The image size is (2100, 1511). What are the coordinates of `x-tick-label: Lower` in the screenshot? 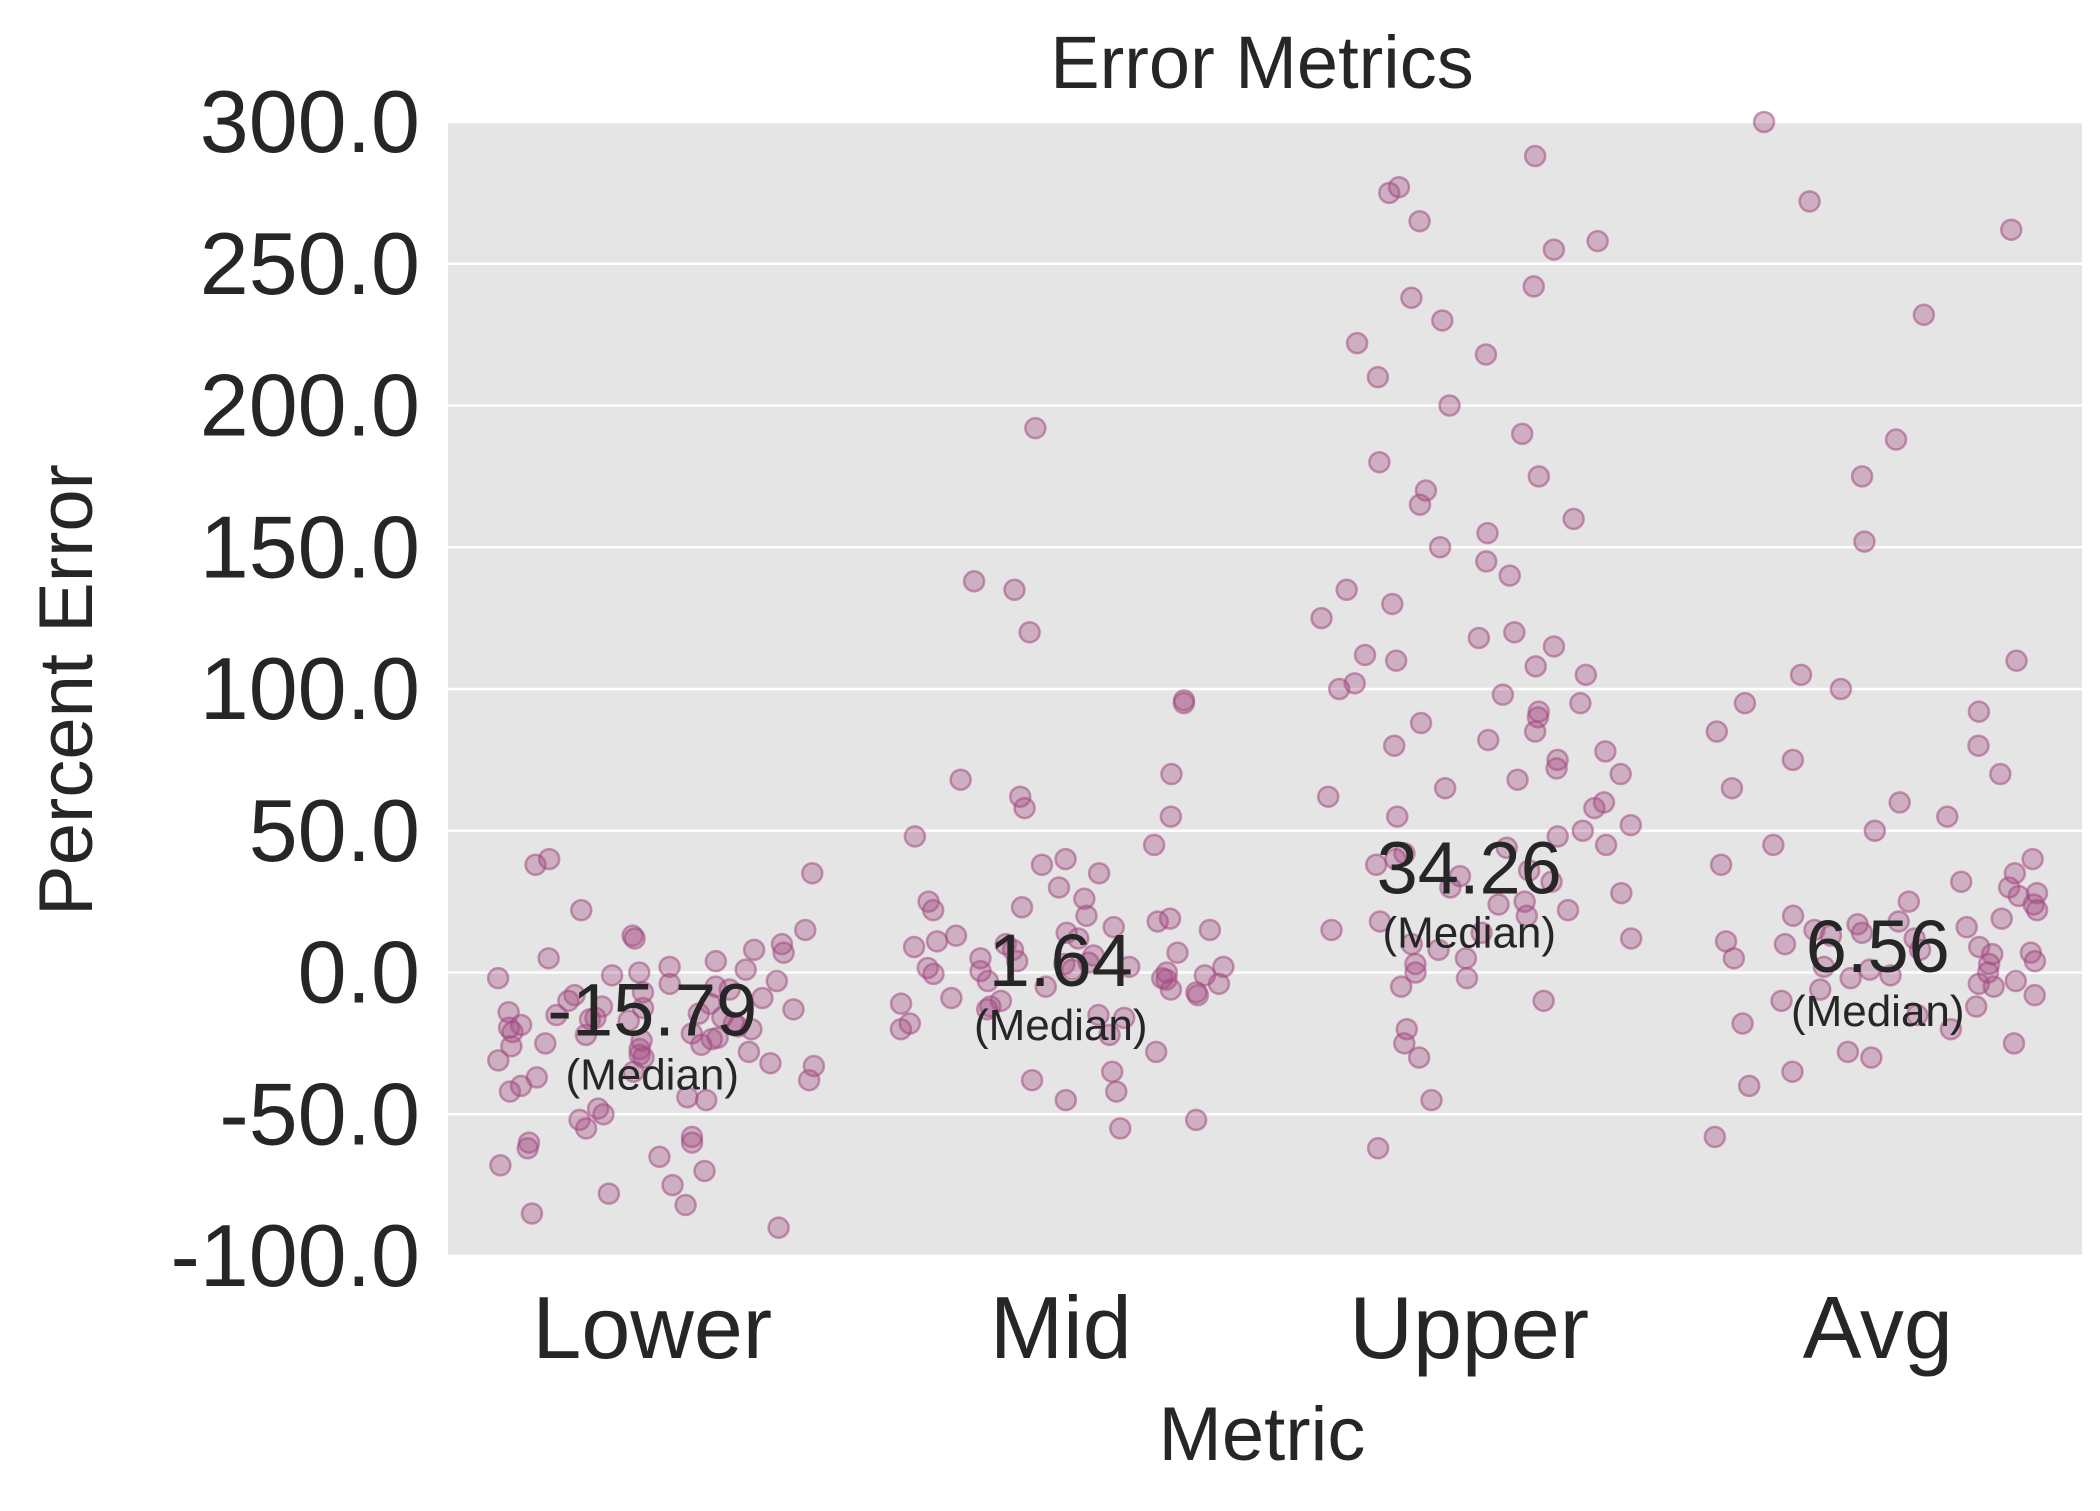 It's located at (652, 1327).